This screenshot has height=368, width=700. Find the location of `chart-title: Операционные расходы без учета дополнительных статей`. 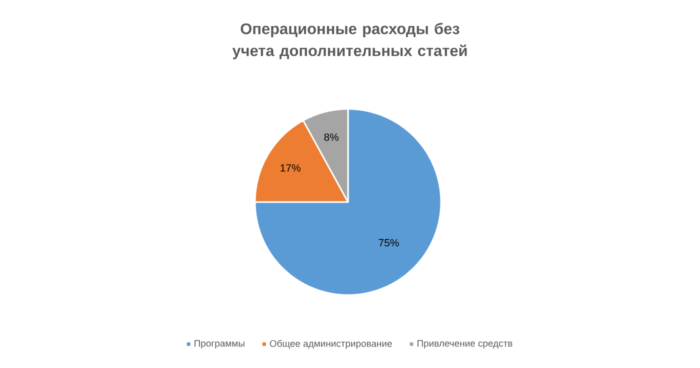

chart-title: Операционные расходы без учета дополнительных статей is located at coordinates (349, 41).